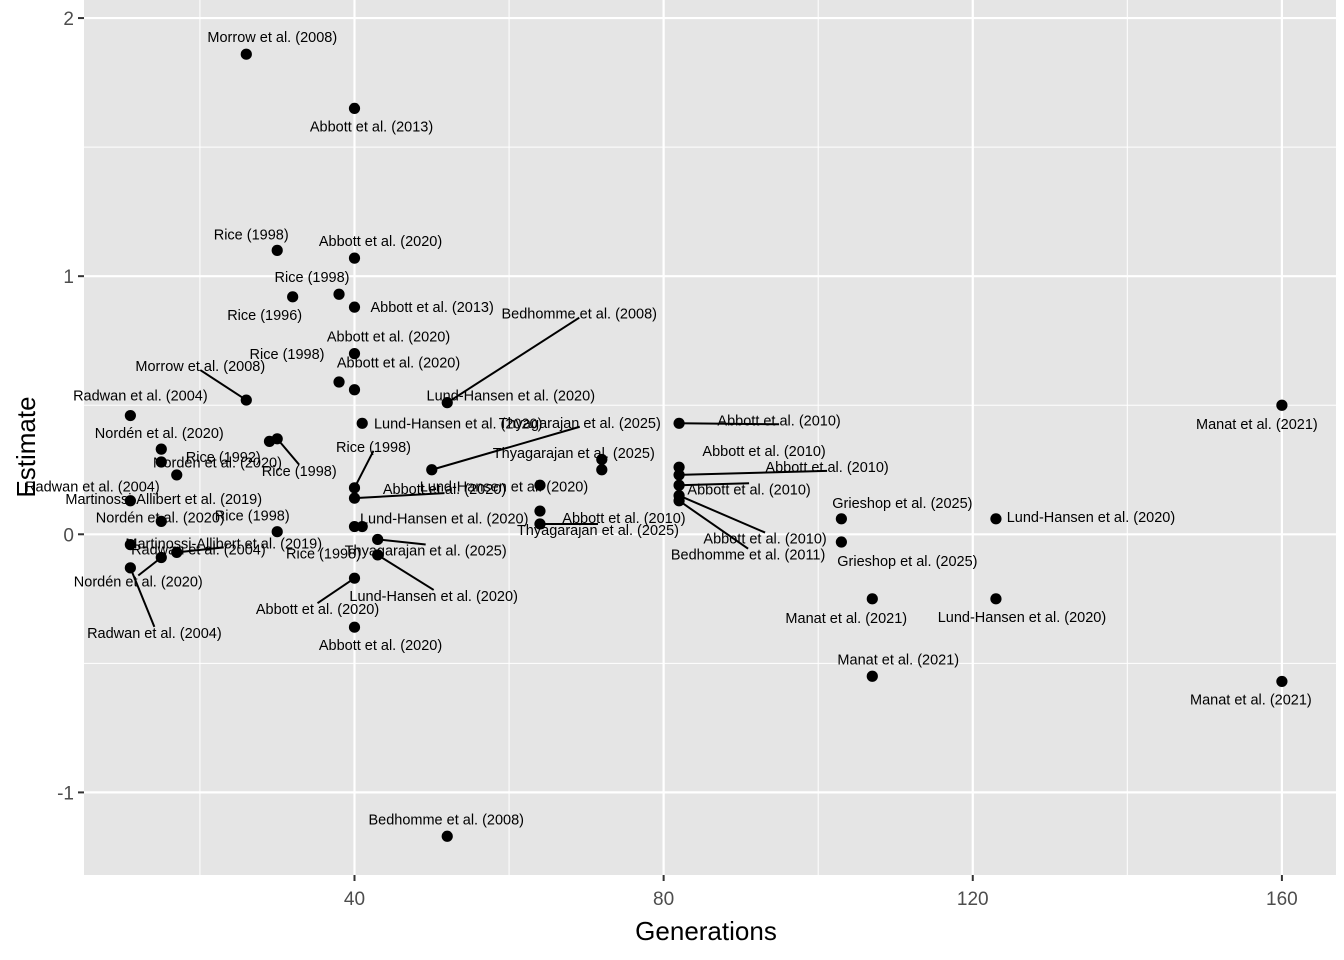 The width and height of the screenshot is (1344, 960). Describe the element at coordinates (264, 316) in the screenshot. I see `point-label: Rice (1996)` at that location.